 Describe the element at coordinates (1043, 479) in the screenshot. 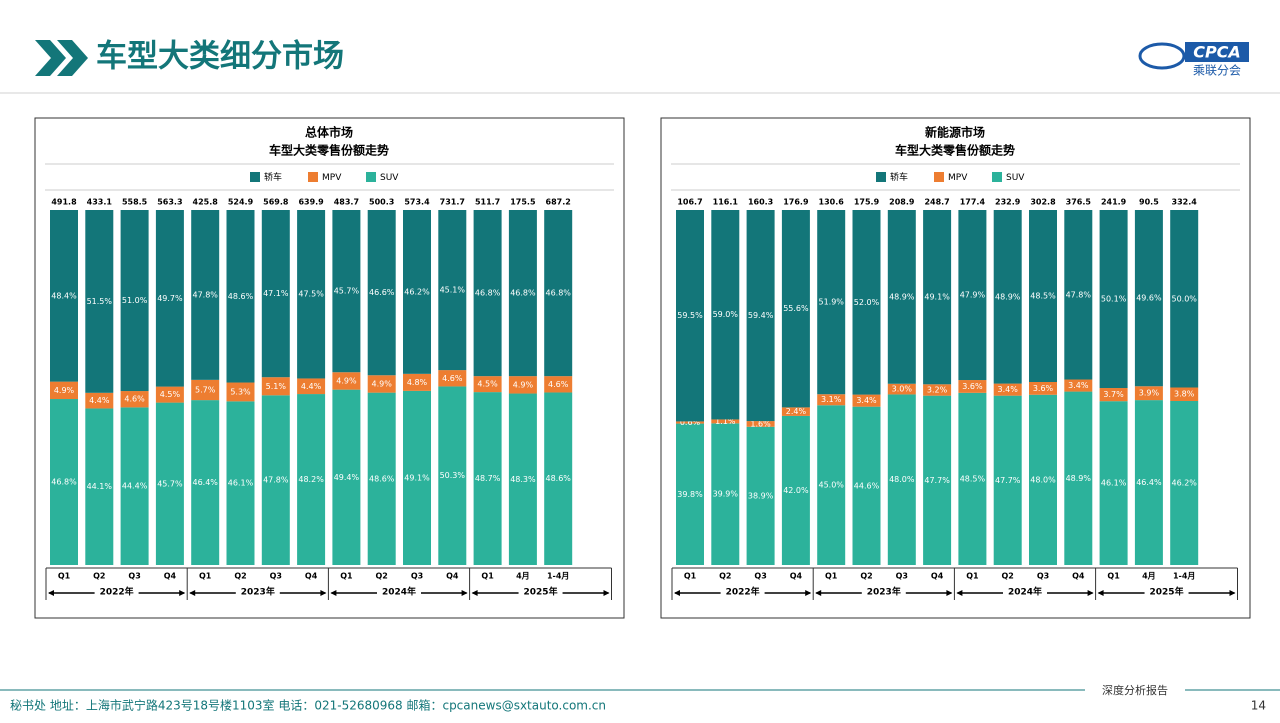

I see `value-label: 48.0%` at that location.